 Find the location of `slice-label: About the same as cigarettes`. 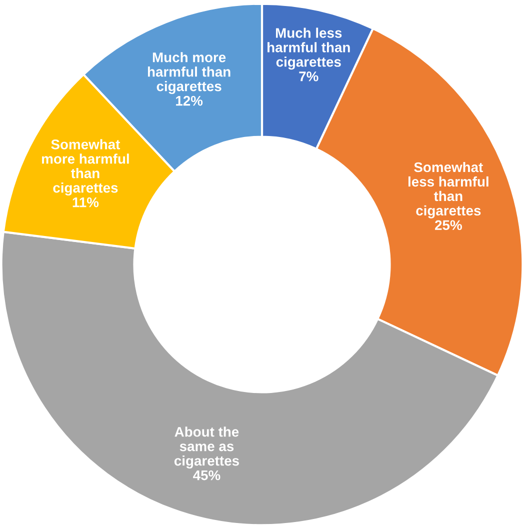

slice-label: About the same as cigarettes is located at coordinates (206, 447).